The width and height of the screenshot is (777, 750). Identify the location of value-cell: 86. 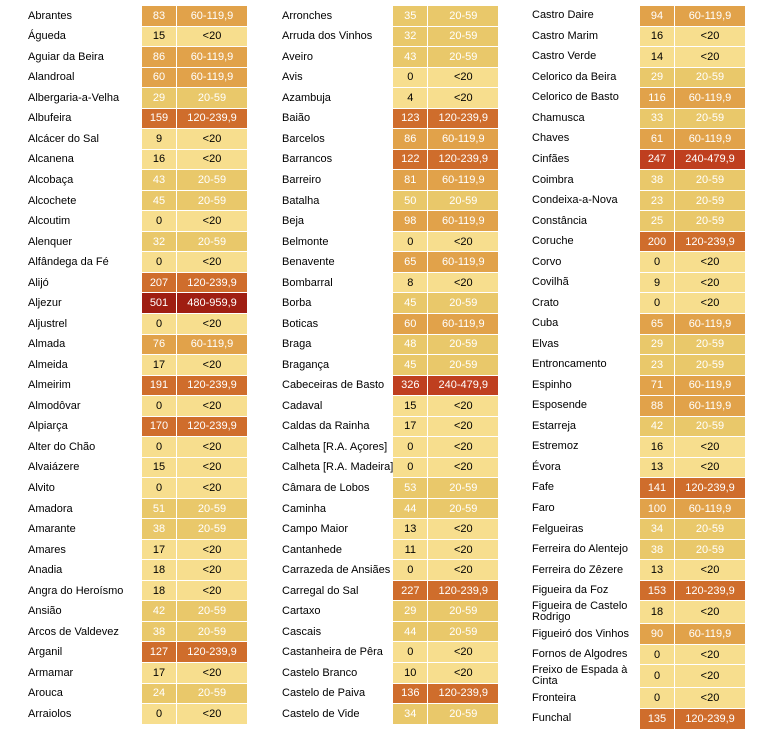
(411, 139).